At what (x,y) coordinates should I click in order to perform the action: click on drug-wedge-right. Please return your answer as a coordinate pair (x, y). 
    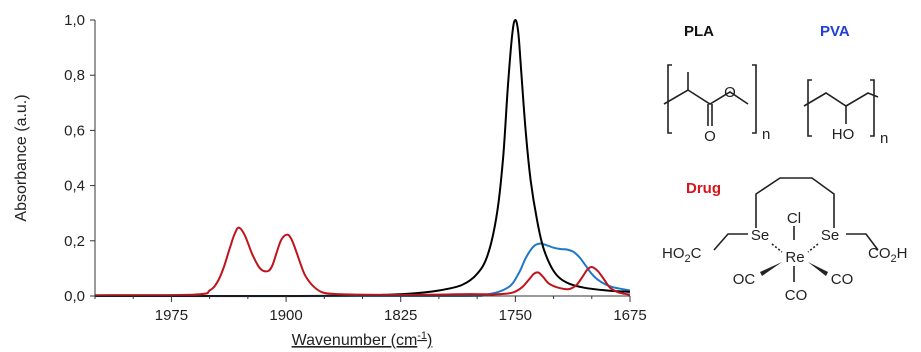
    Looking at the image, I should click on (818, 269).